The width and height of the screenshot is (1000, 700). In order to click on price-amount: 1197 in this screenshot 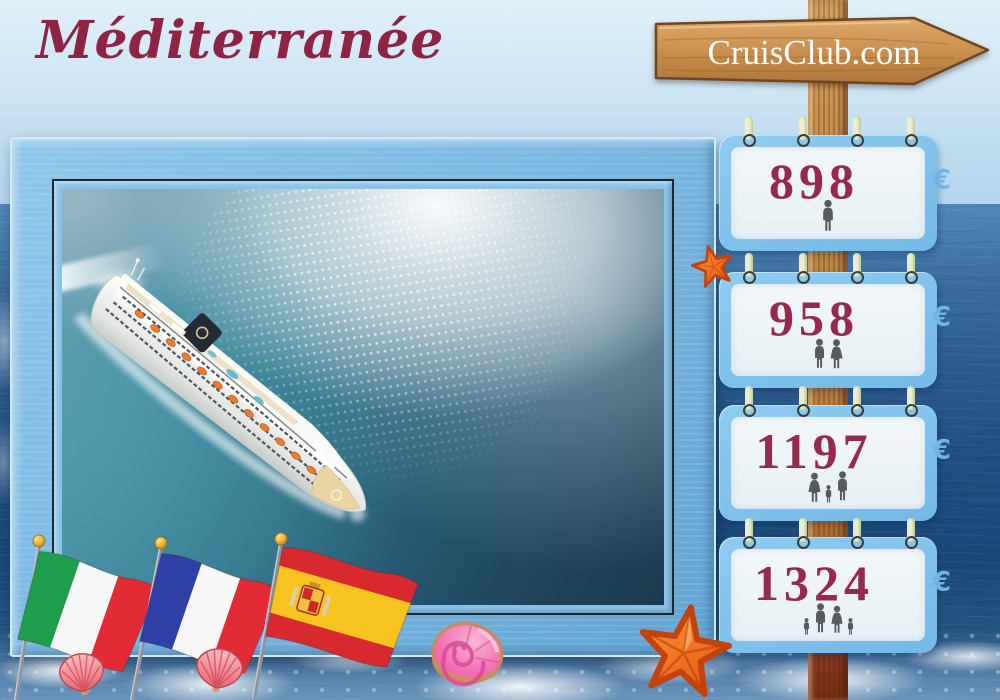, I will do `click(814, 451)`.